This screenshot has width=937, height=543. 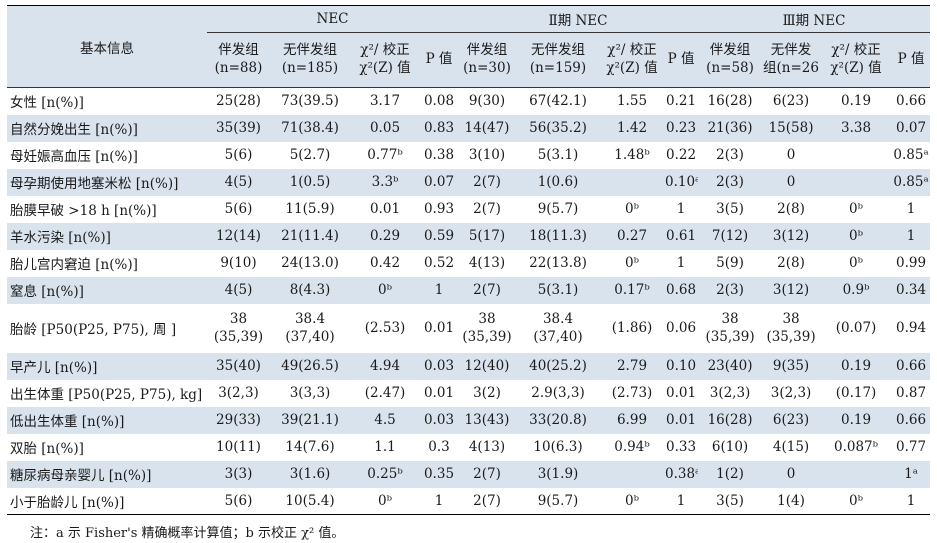 What do you see at coordinates (681, 366) in the screenshot?
I see `table-cell: 0.10` at bounding box center [681, 366].